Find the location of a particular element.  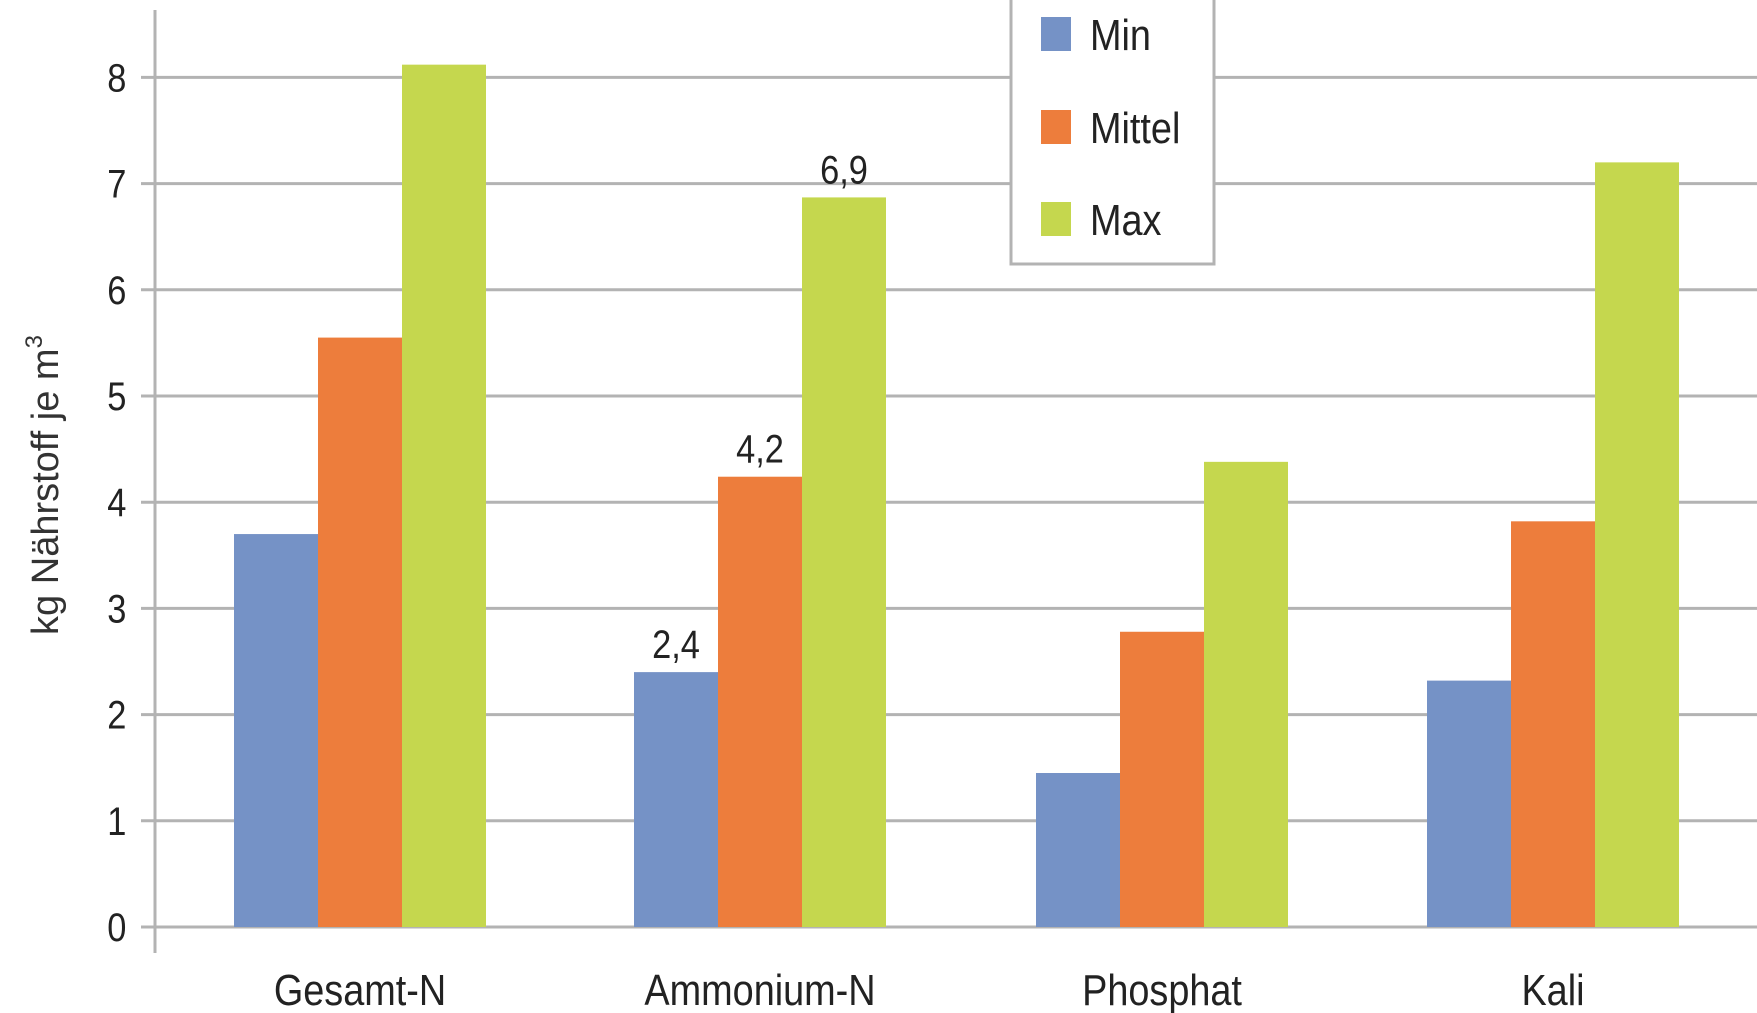

y-tick-labels: 0 1 2 3 4 5 6 7 8 is located at coordinates (116, 502).